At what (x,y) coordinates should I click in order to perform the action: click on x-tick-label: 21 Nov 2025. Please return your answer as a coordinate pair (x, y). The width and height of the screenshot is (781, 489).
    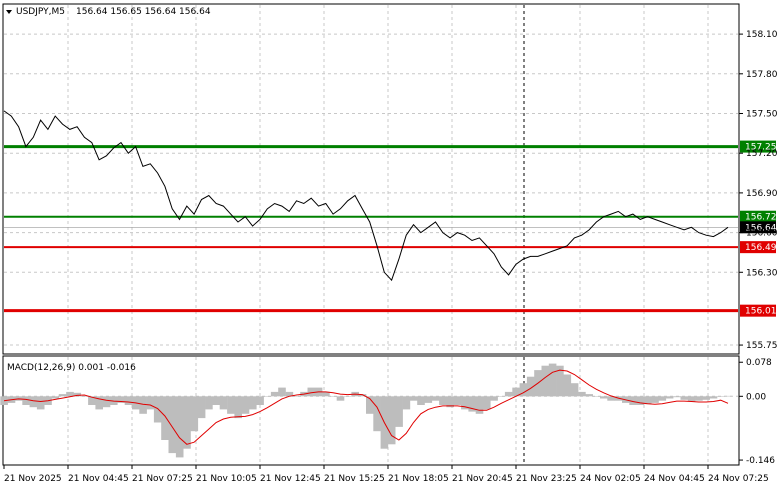
    Looking at the image, I should click on (33, 479).